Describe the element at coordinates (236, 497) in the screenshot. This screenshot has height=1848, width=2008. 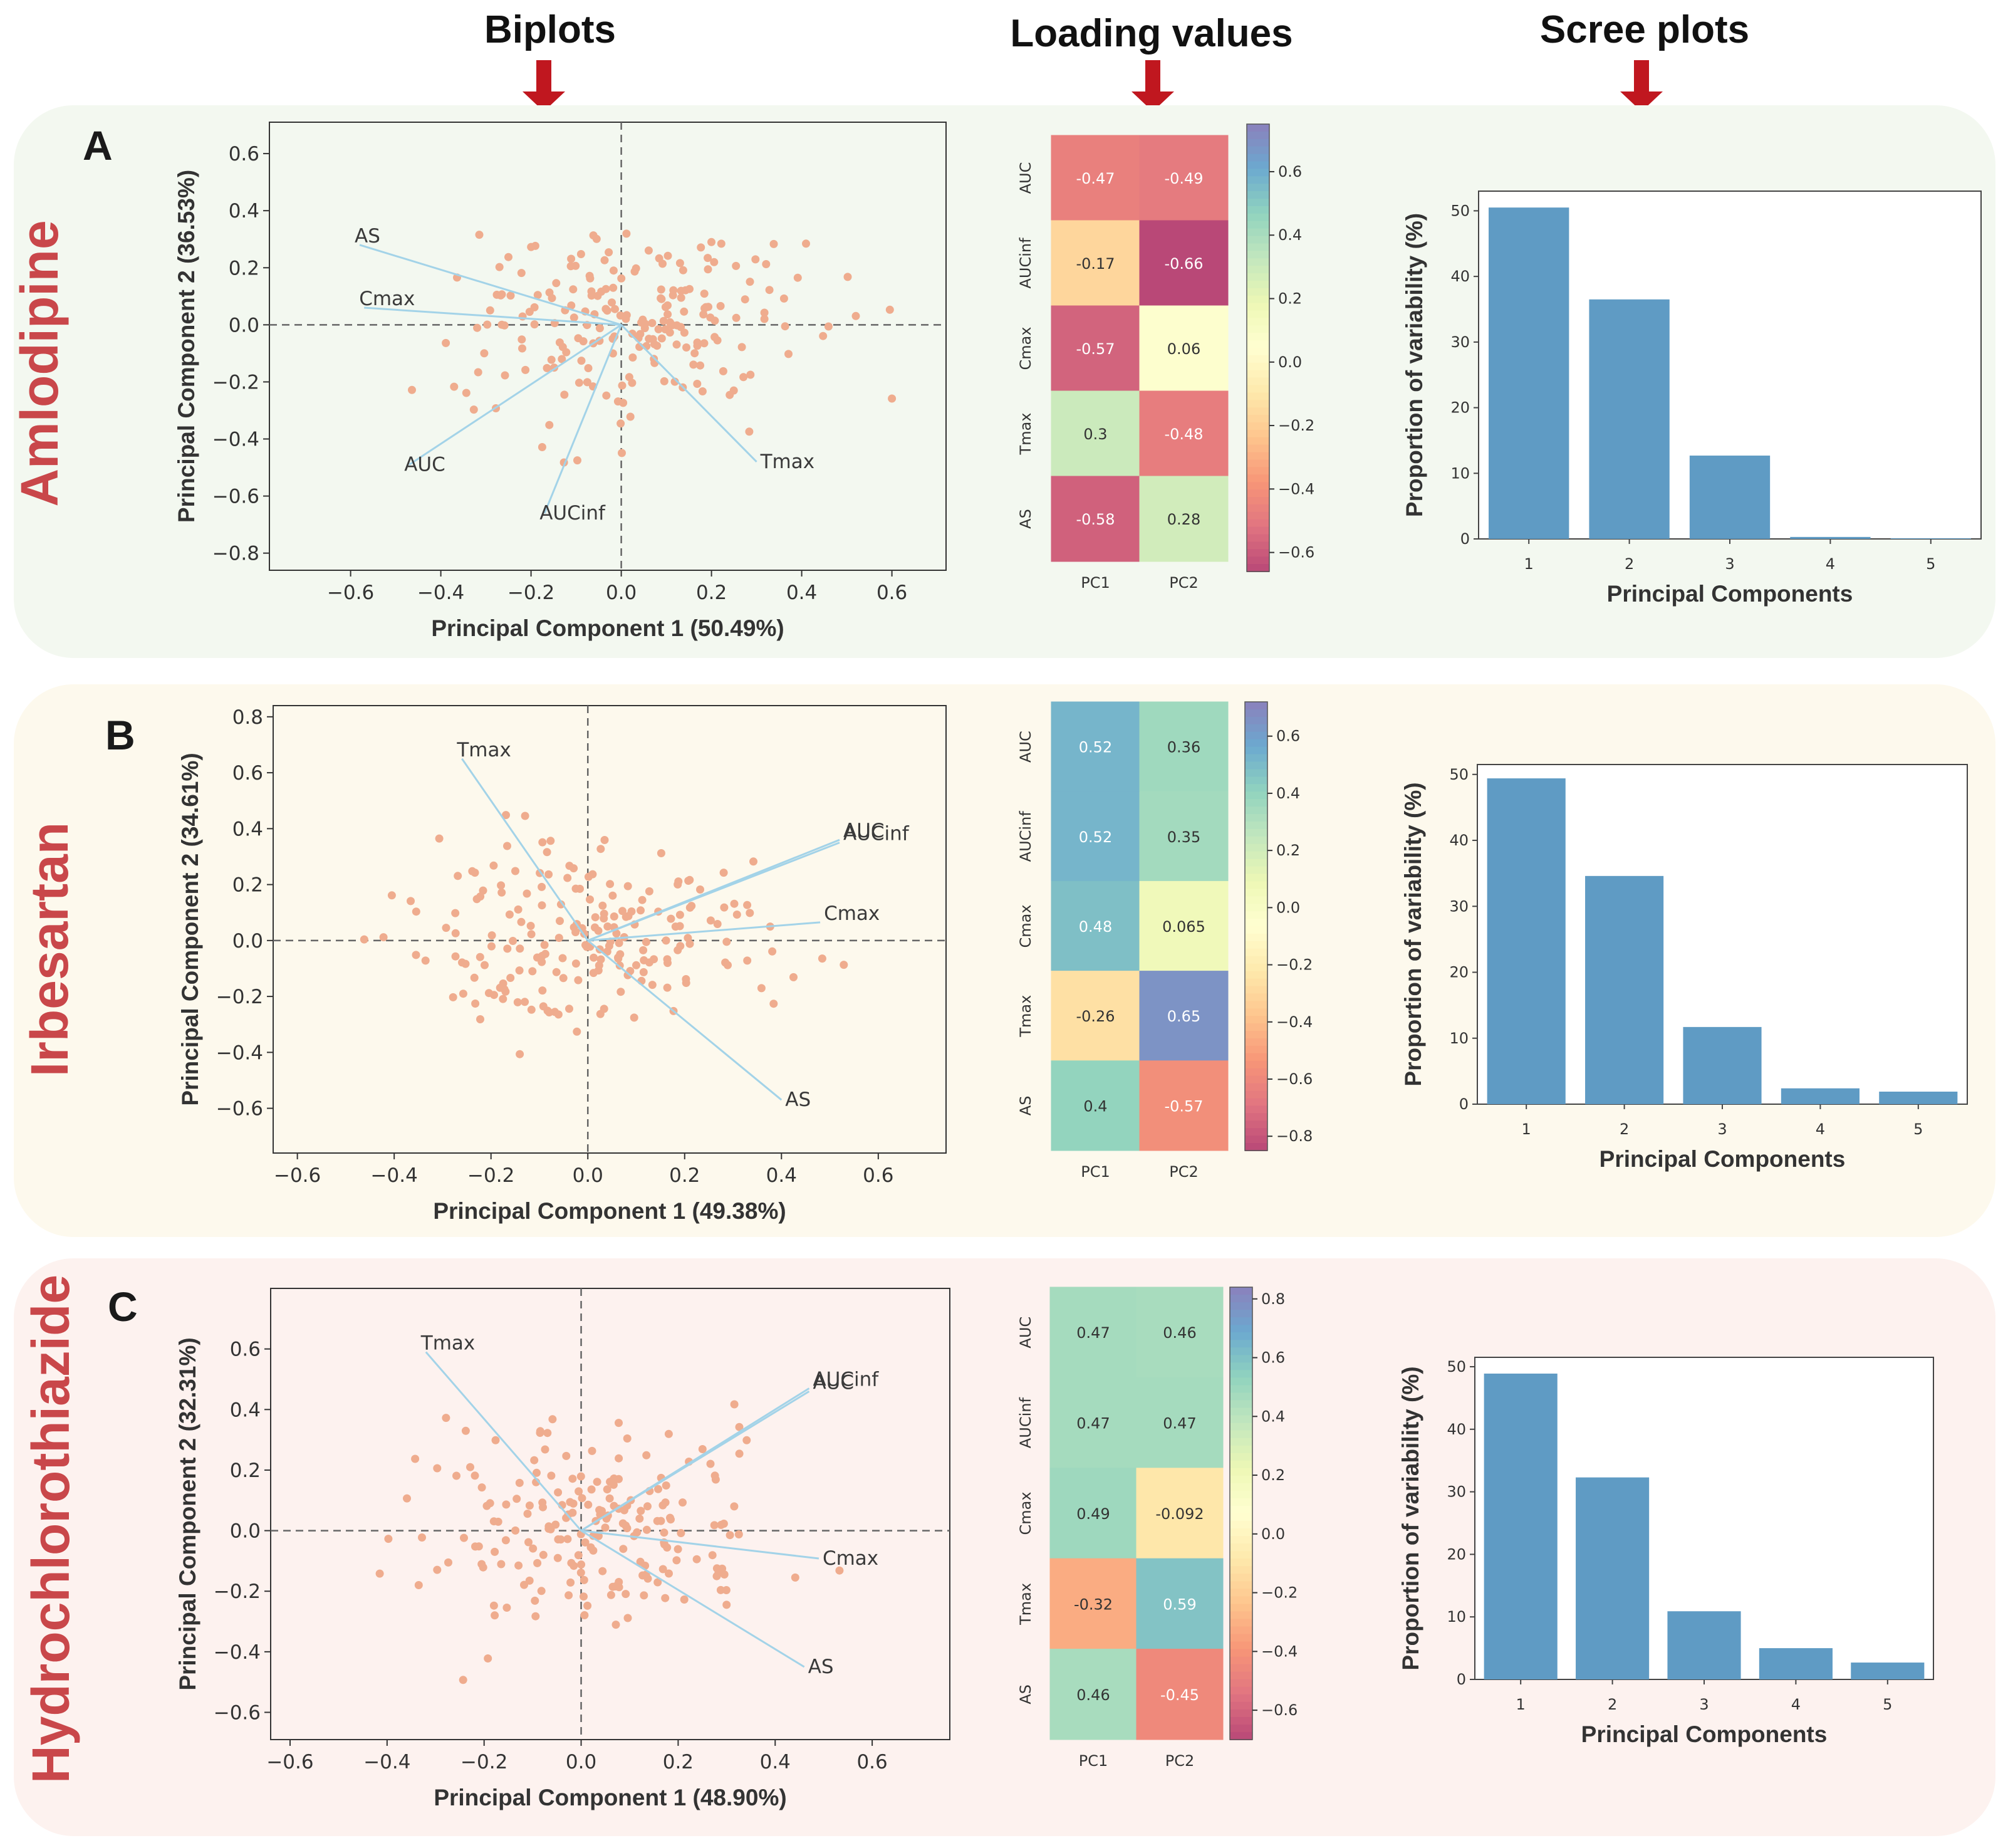
I see `y-tick-label: −0.6` at that location.